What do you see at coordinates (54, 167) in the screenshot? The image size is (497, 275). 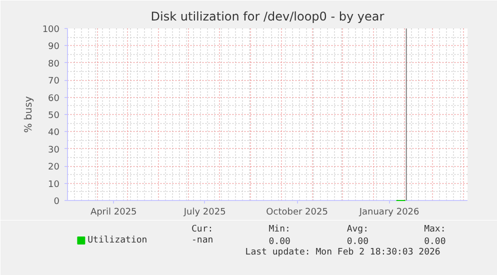 I see `y-tick-label: 20` at bounding box center [54, 167].